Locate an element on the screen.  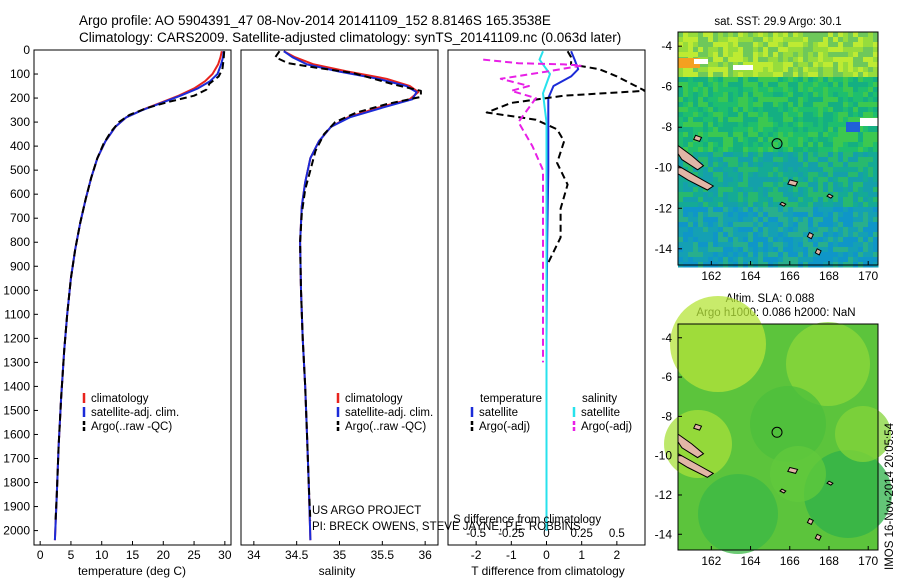
island-shape is located at coordinates (818, 537).